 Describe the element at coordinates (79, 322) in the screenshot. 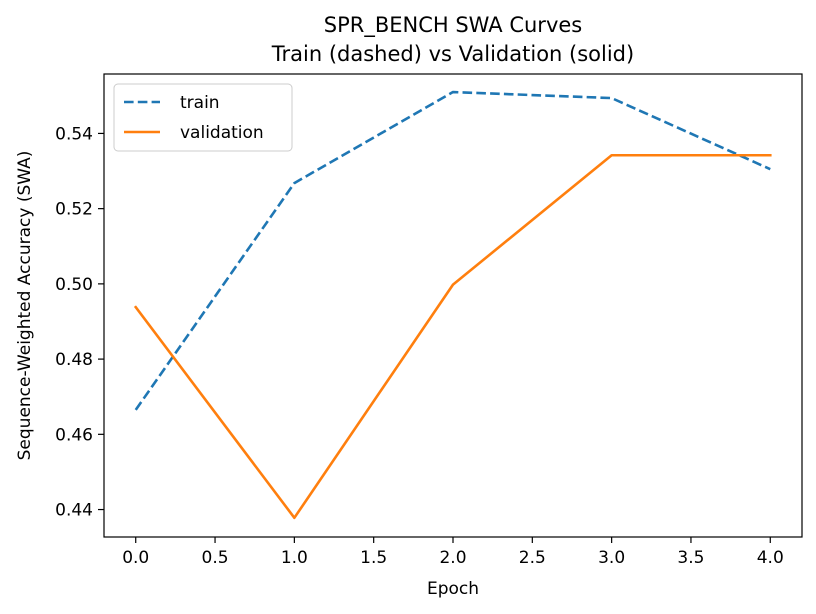

I see `y-axis-ticks: 0.44 0.46 0.48 0.50 0.52 0.54` at that location.